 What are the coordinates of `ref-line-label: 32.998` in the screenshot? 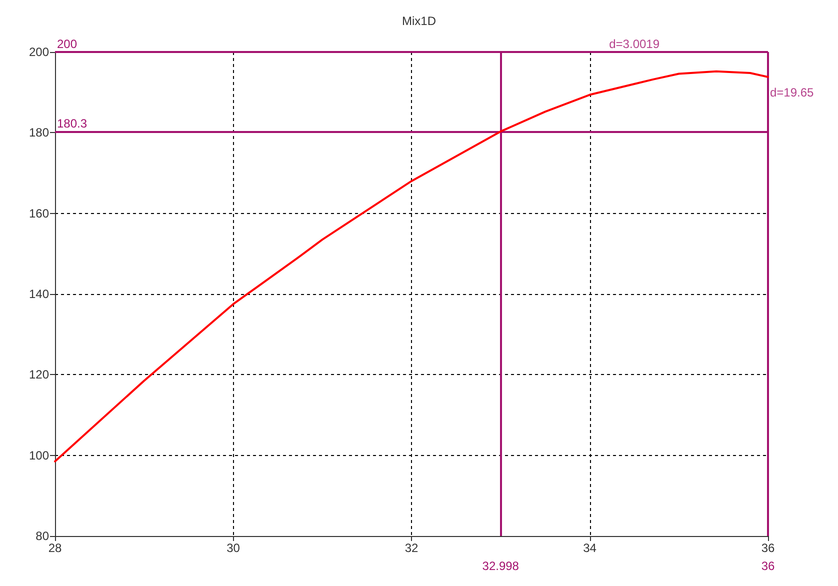 It's located at (501, 566).